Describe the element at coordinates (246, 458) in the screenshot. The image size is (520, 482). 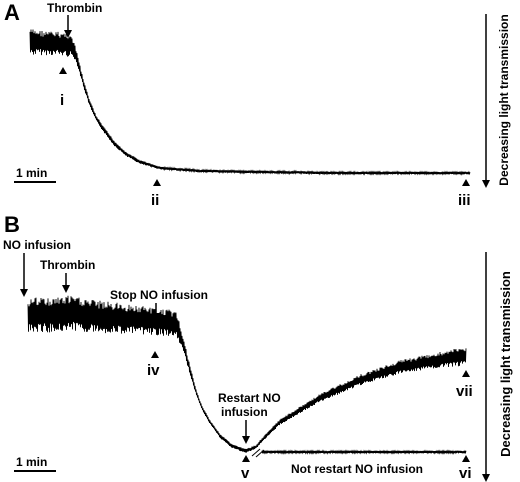
I see `marker-v-arrow` at that location.